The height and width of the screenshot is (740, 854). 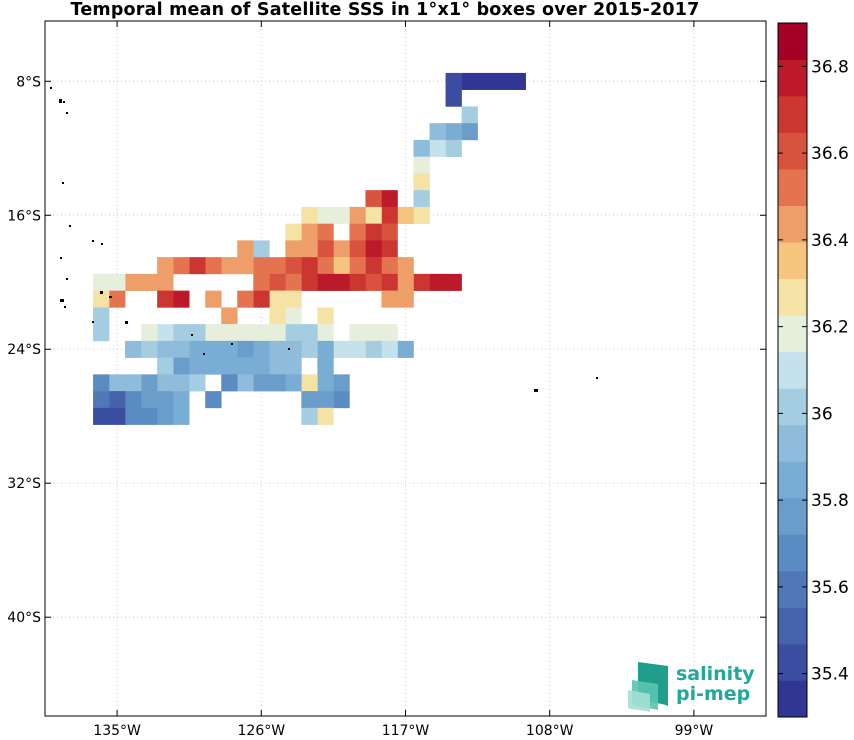 What do you see at coordinates (117, 731) in the screenshot?
I see `x-tick-label: 135°W` at bounding box center [117, 731].